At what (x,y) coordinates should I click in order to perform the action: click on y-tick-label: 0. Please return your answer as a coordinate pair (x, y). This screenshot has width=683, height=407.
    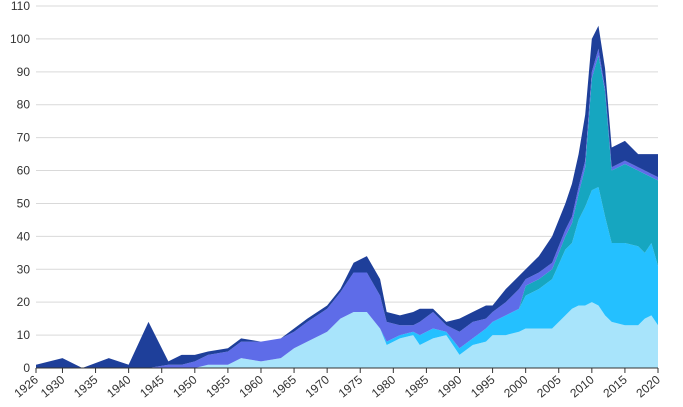
    Looking at the image, I should click on (26, 368).